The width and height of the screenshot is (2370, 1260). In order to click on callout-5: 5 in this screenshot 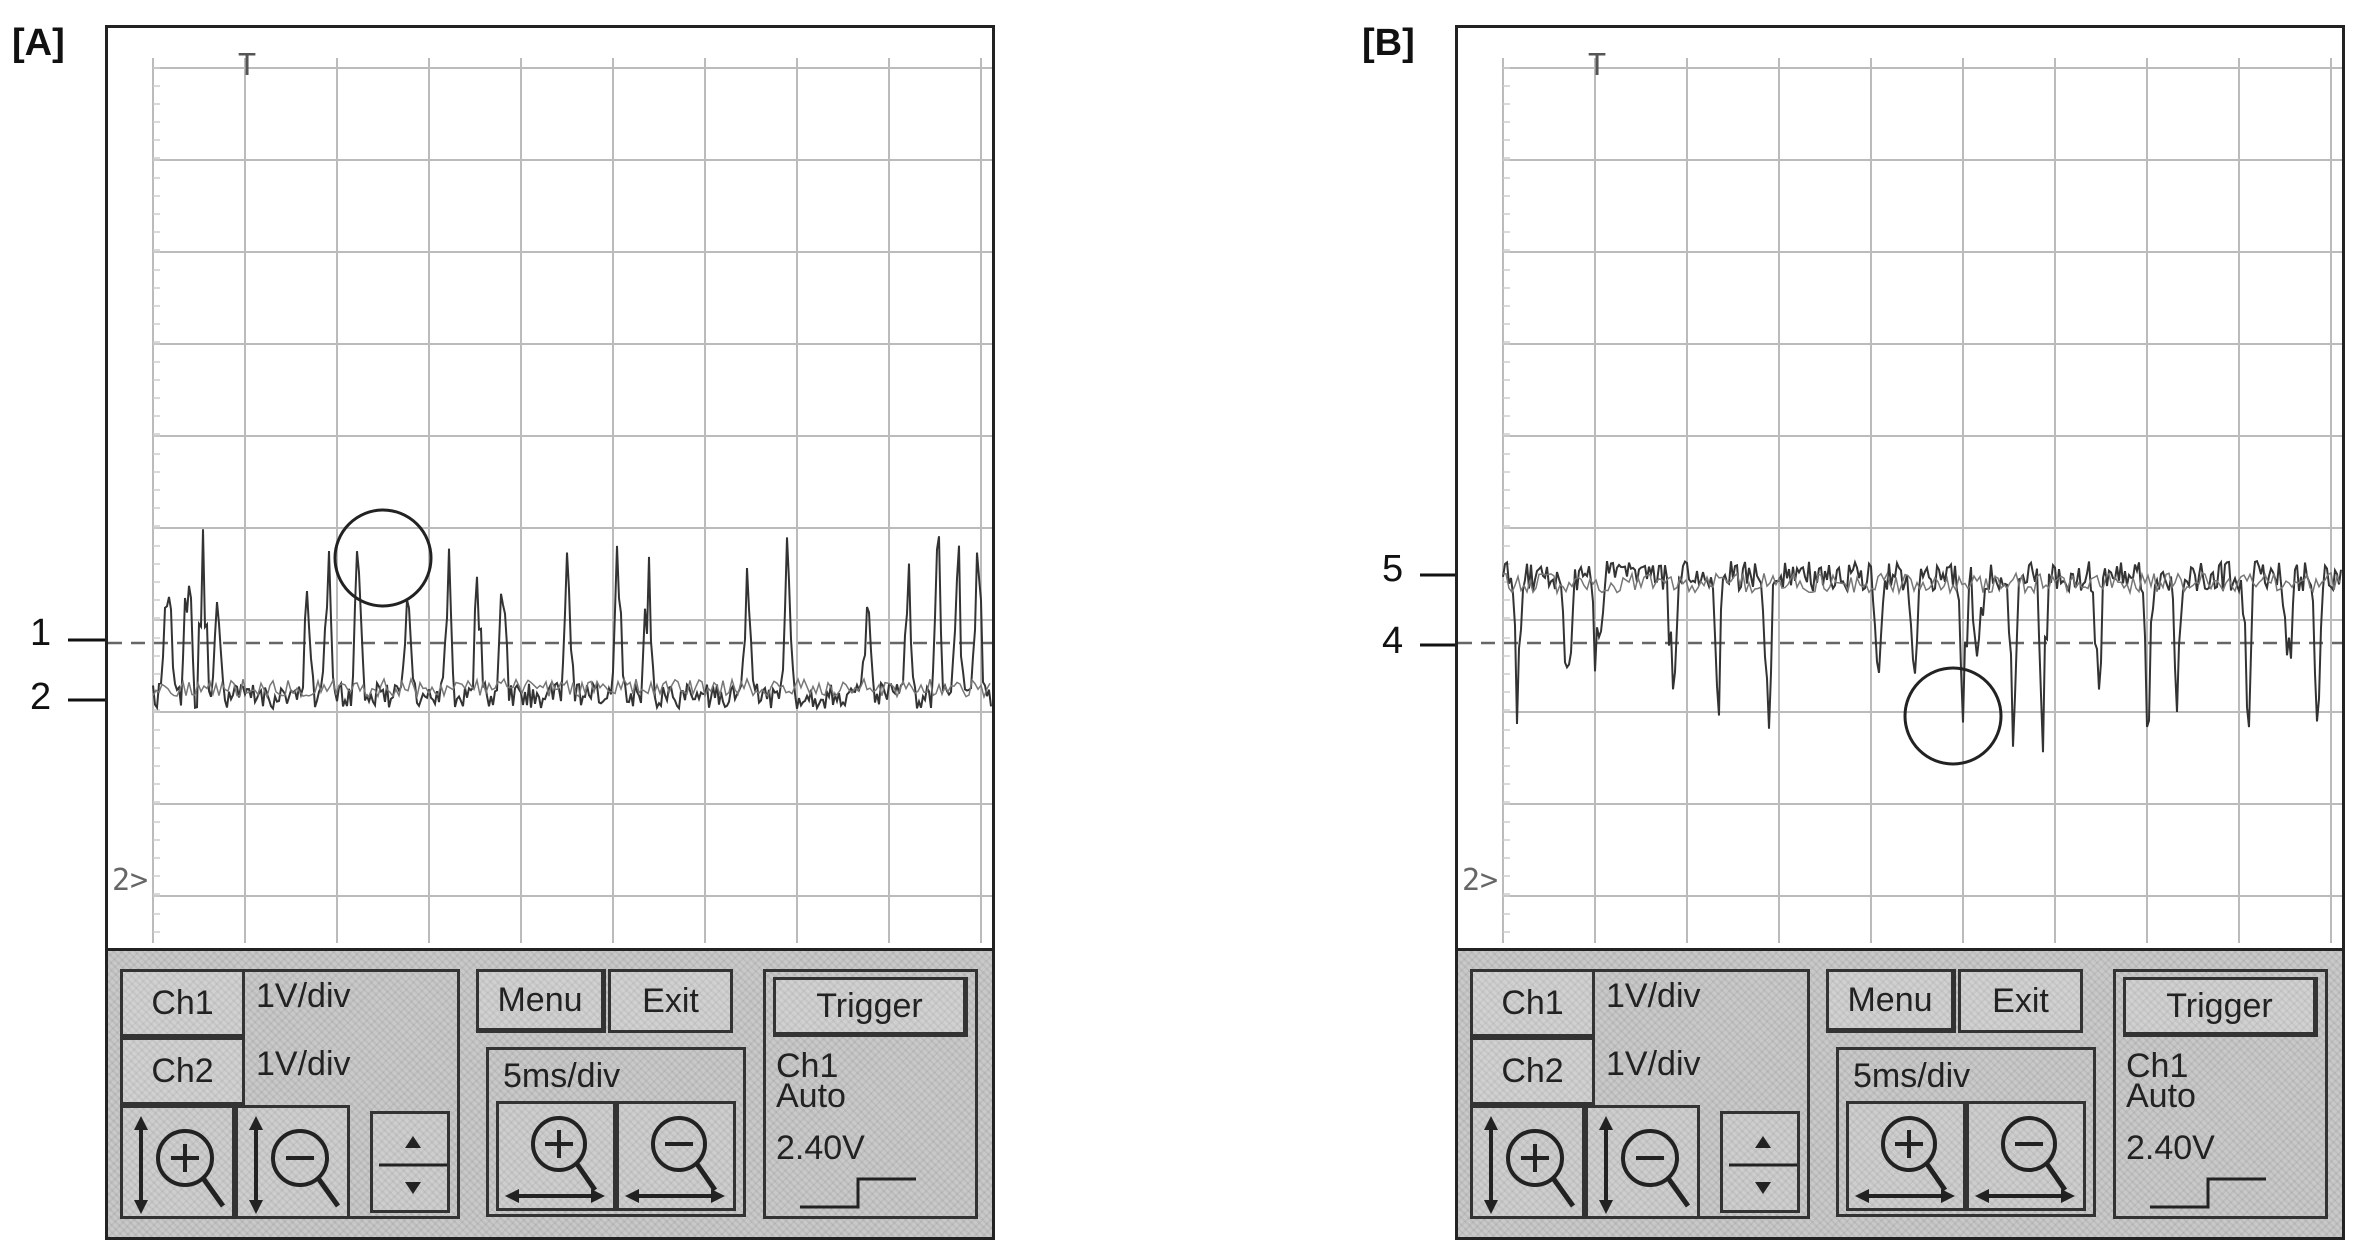, I will do `click(1393, 569)`.